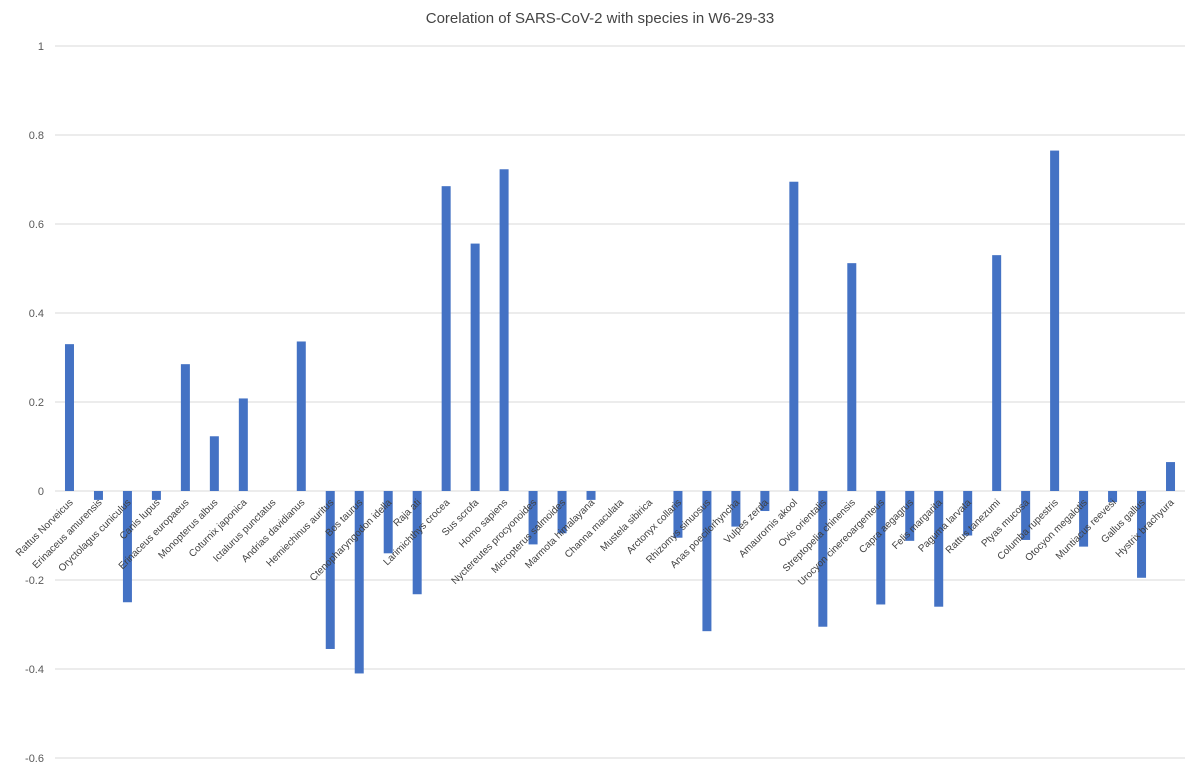 Image resolution: width=1200 pixels, height=773 pixels. I want to click on y-tick-label: 1, so click(41, 47).